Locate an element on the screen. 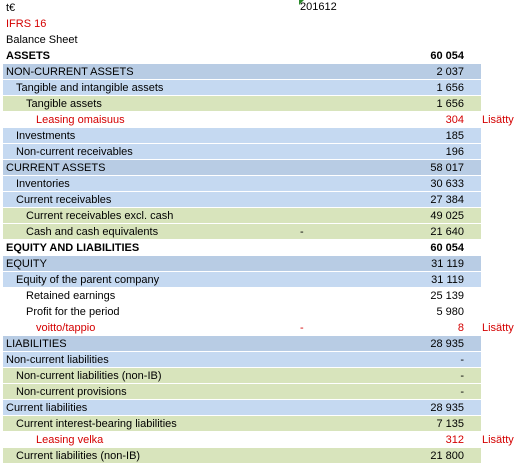 This screenshot has width=517, height=466. table-row: Current liabilities 28 935 is located at coordinates (258, 408).